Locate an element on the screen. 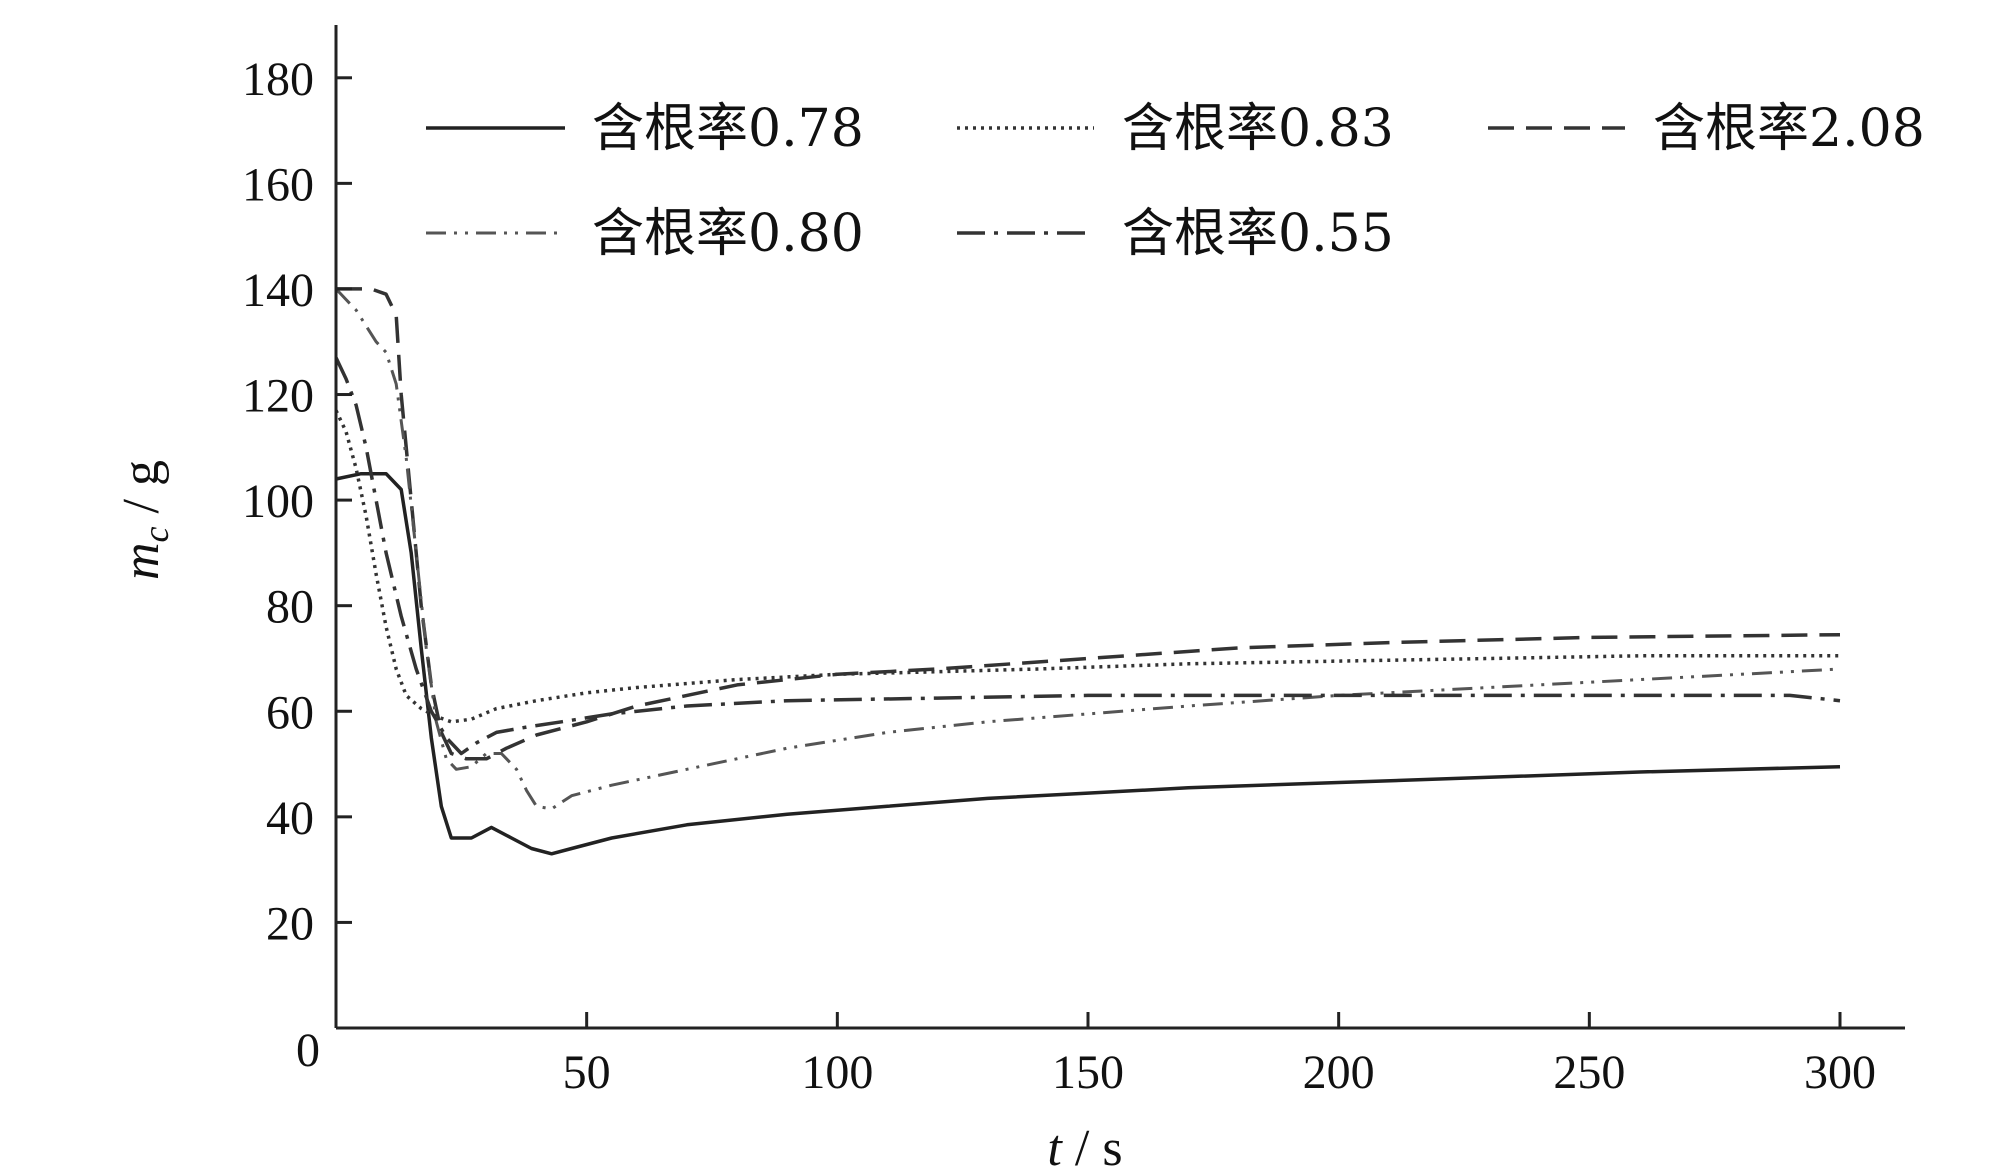 The width and height of the screenshot is (2008, 1170). legend-item-5: 含根率0.55 is located at coordinates (1175, 234).